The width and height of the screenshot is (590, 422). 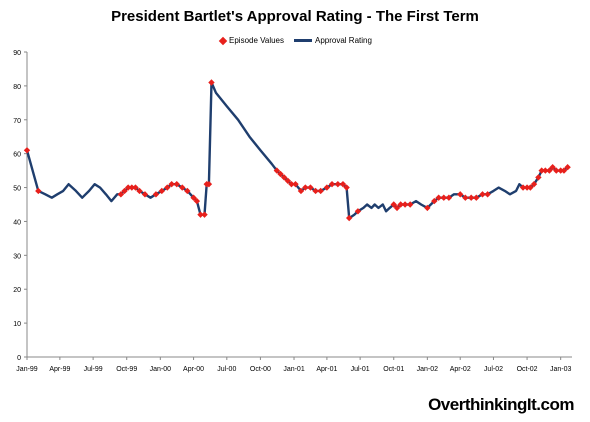 I want to click on legend-item-approval-rating: Approval Rating, so click(x=333, y=40).